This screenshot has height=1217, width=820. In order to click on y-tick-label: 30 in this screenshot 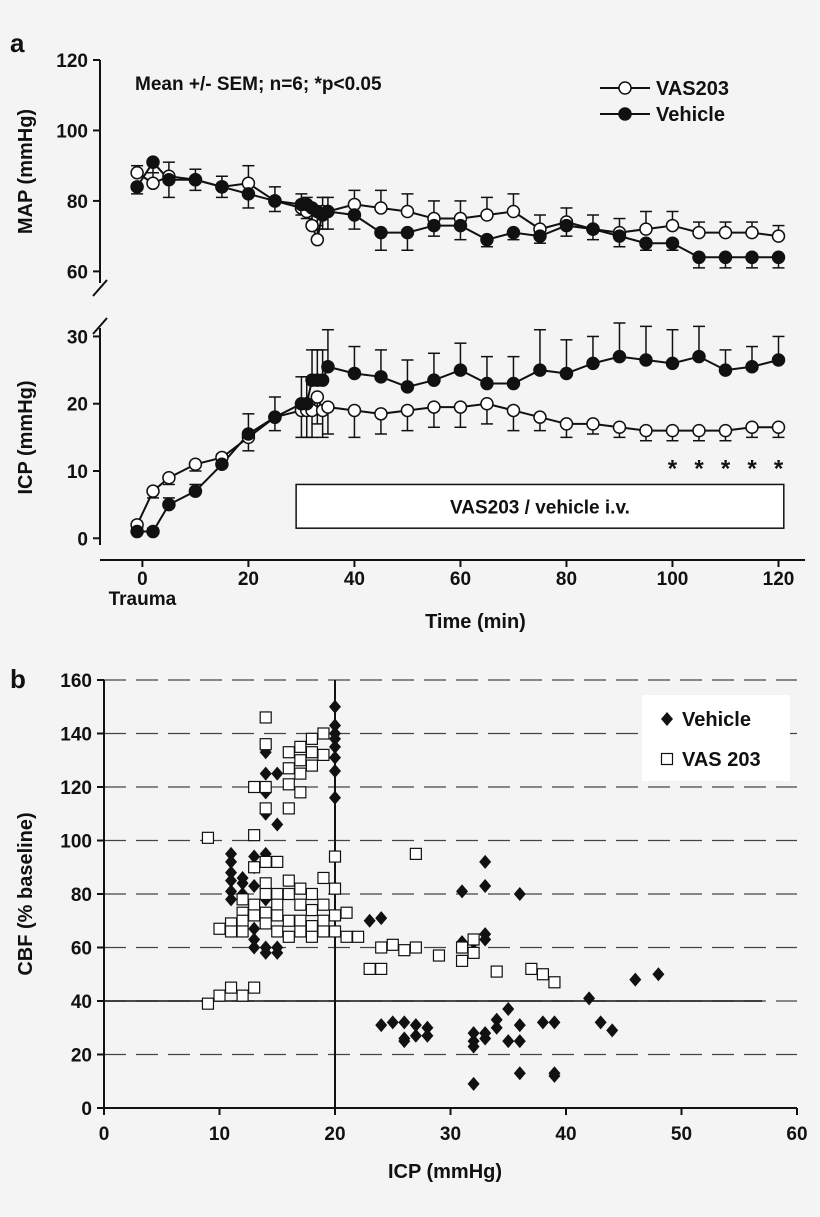, I will do `click(77, 337)`.